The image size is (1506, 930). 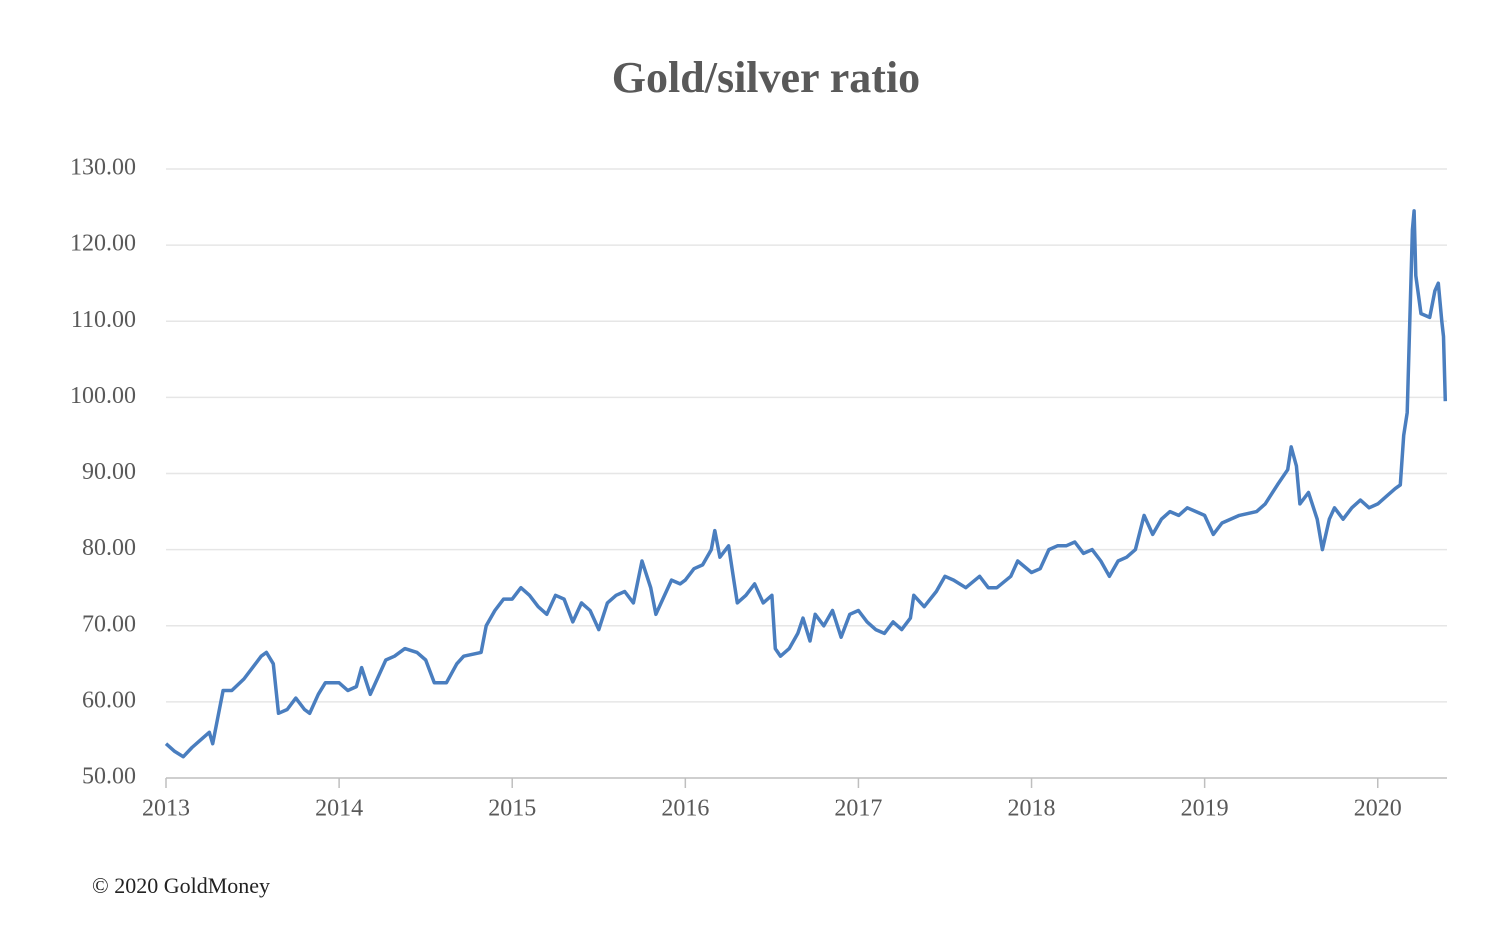 What do you see at coordinates (685, 809) in the screenshot?
I see `x-tick-label: 2016` at bounding box center [685, 809].